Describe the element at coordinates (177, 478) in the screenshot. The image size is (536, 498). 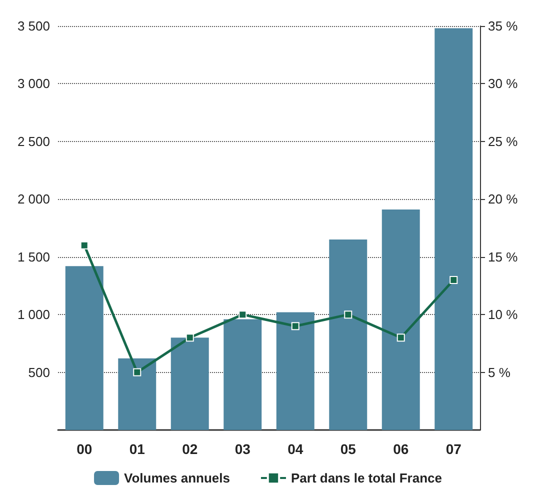
I see `legend-label: Volumes annuels` at that location.